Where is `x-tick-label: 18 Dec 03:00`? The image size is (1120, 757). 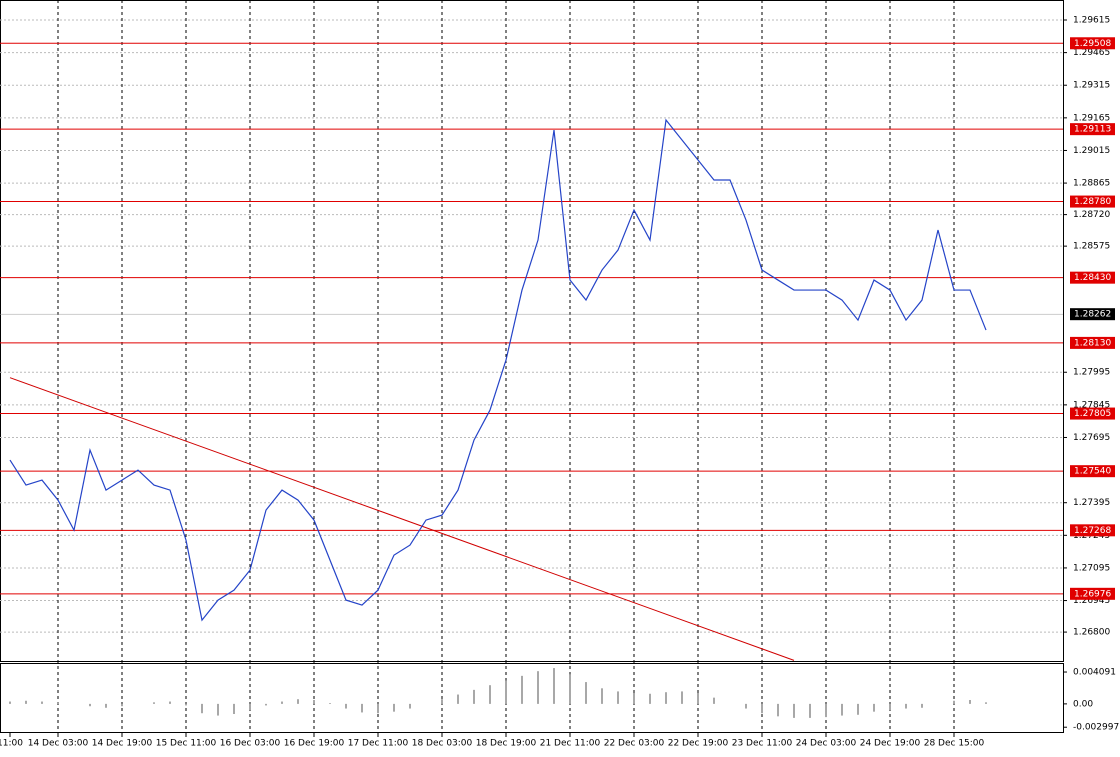 x-tick-label: 18 Dec 03:00 is located at coordinates (442, 744).